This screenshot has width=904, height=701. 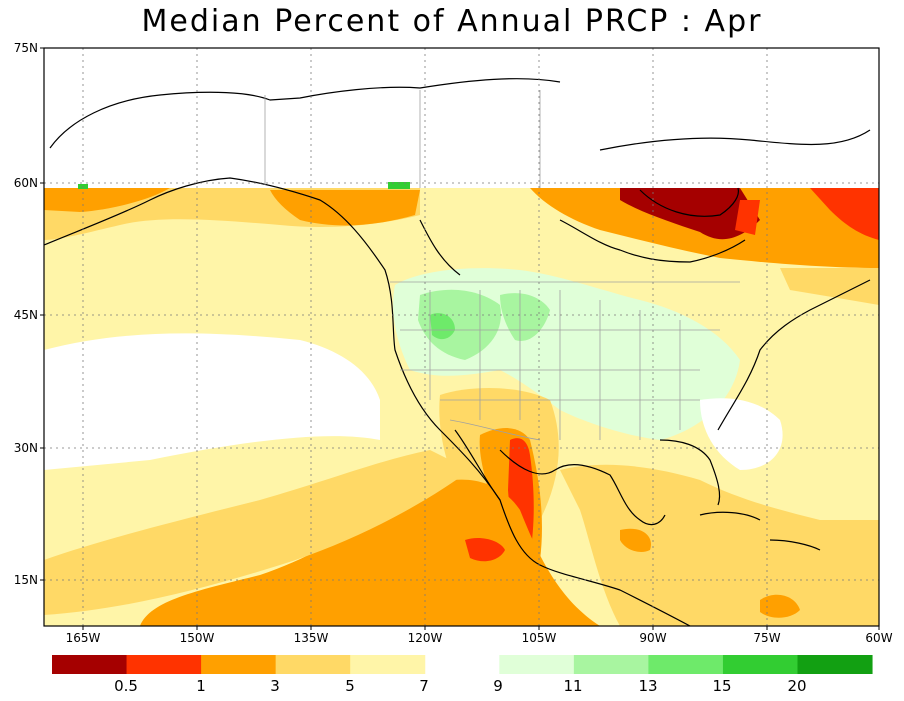 What do you see at coordinates (26, 580) in the screenshot?
I see `lat-label: 15N` at bounding box center [26, 580].